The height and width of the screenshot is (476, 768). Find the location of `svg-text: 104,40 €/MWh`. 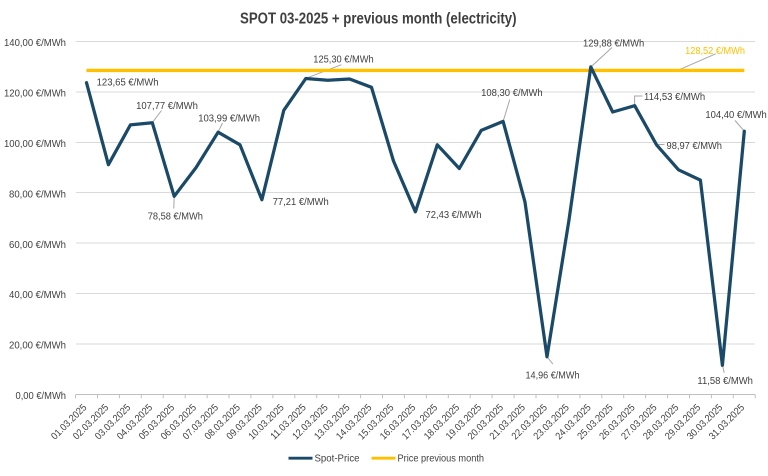

svg-text: 104,40 €/MWh is located at coordinates (735, 115).